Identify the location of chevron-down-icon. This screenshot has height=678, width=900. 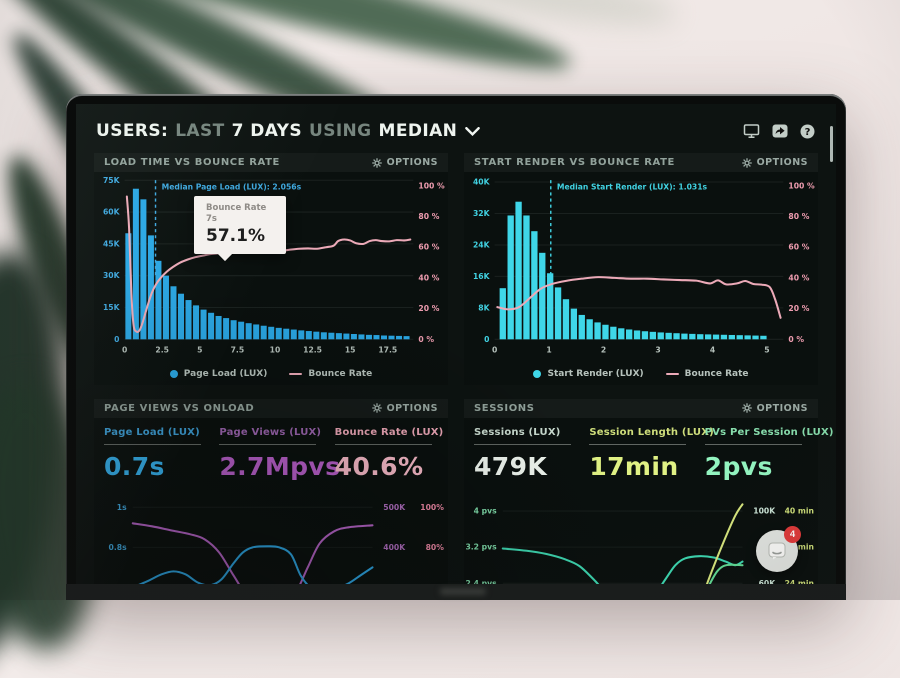
(472, 131).